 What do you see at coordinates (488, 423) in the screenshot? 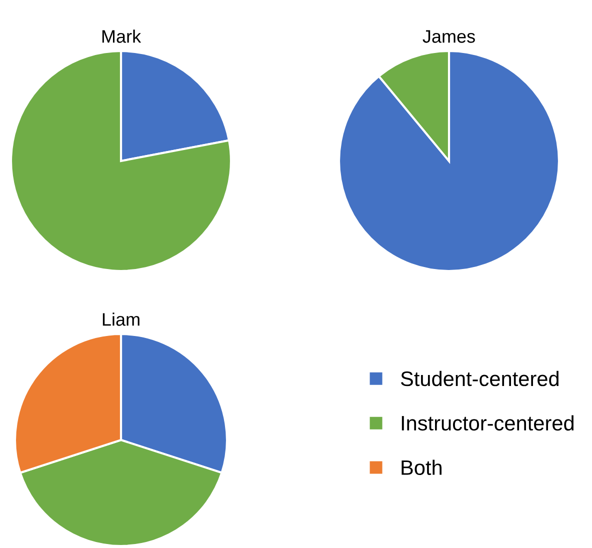
I see `legend-label: Instructor-centered` at bounding box center [488, 423].